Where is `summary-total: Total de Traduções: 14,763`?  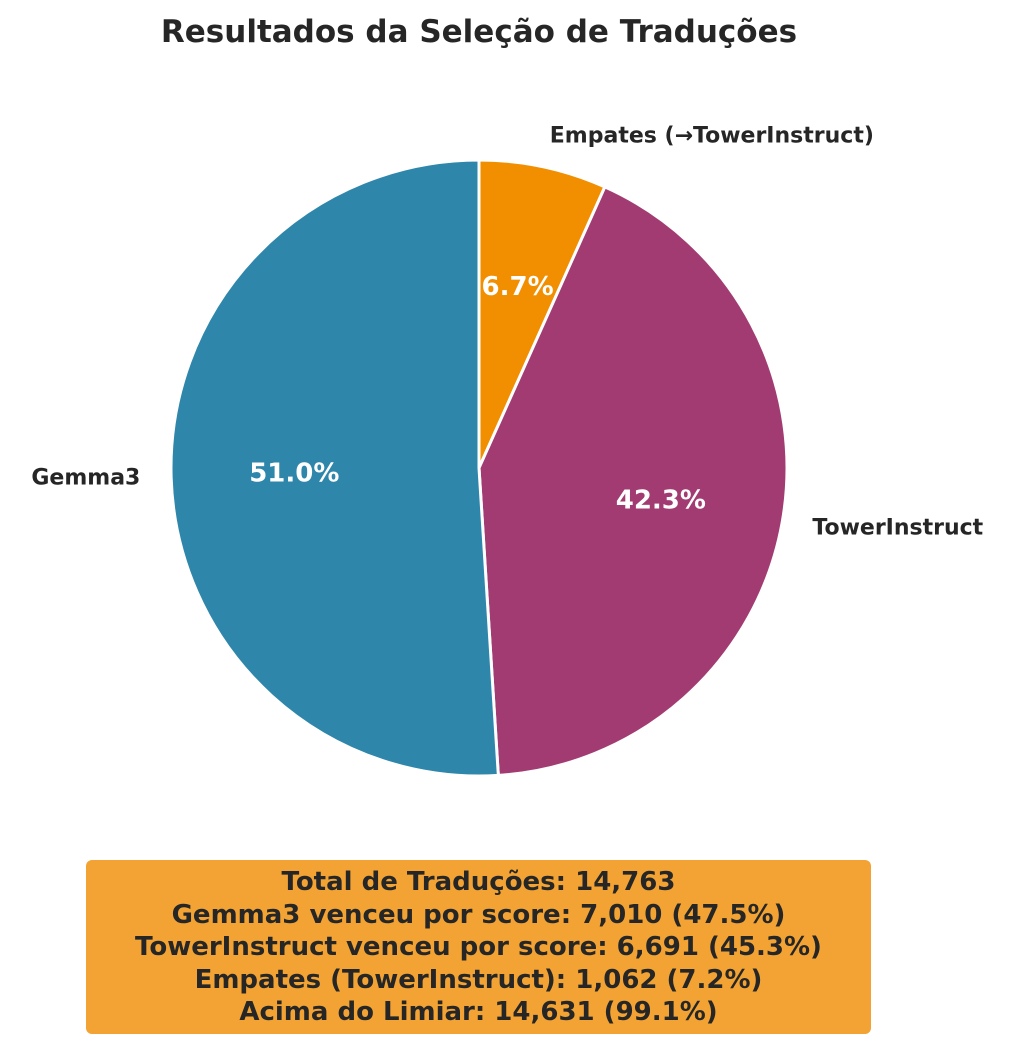 summary-total: Total de Traduções: 14,763 is located at coordinates (478, 882).